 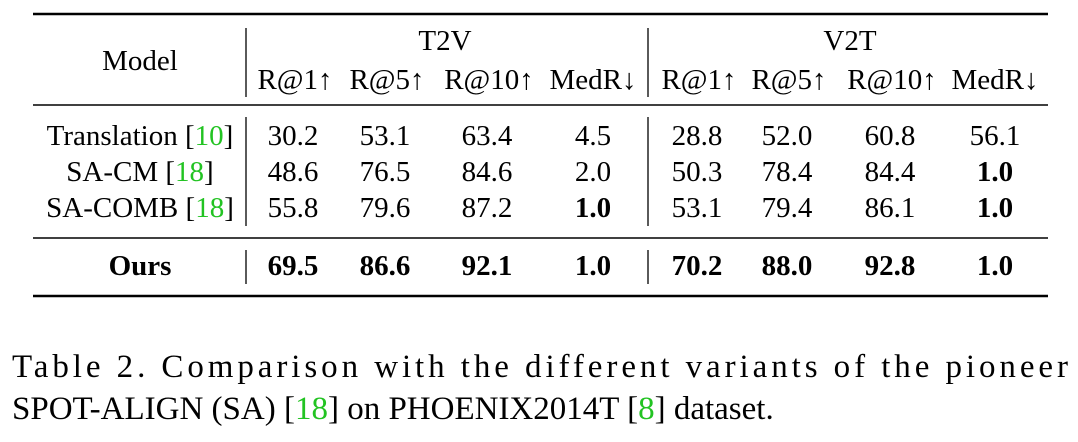 What do you see at coordinates (120, 208) in the screenshot?
I see `text-run: SA-COMB [` at bounding box center [120, 208].